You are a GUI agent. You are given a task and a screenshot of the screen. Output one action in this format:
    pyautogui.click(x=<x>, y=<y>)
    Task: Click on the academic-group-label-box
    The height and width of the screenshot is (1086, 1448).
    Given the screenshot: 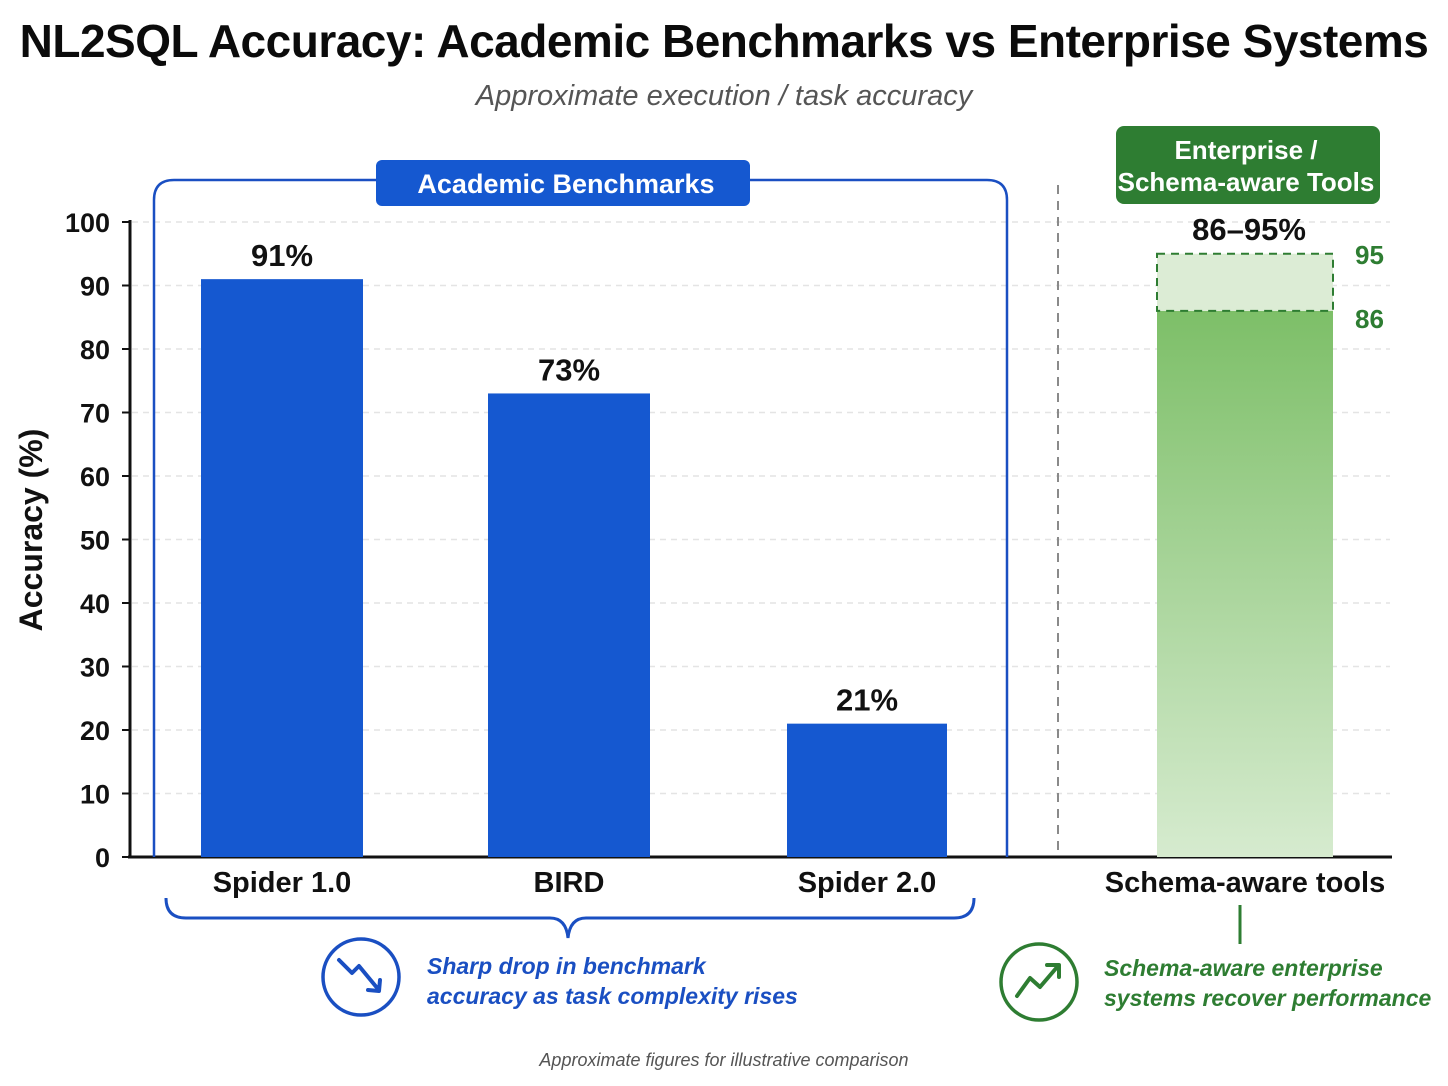 What is the action you would take?
    pyautogui.click(x=563, y=183)
    